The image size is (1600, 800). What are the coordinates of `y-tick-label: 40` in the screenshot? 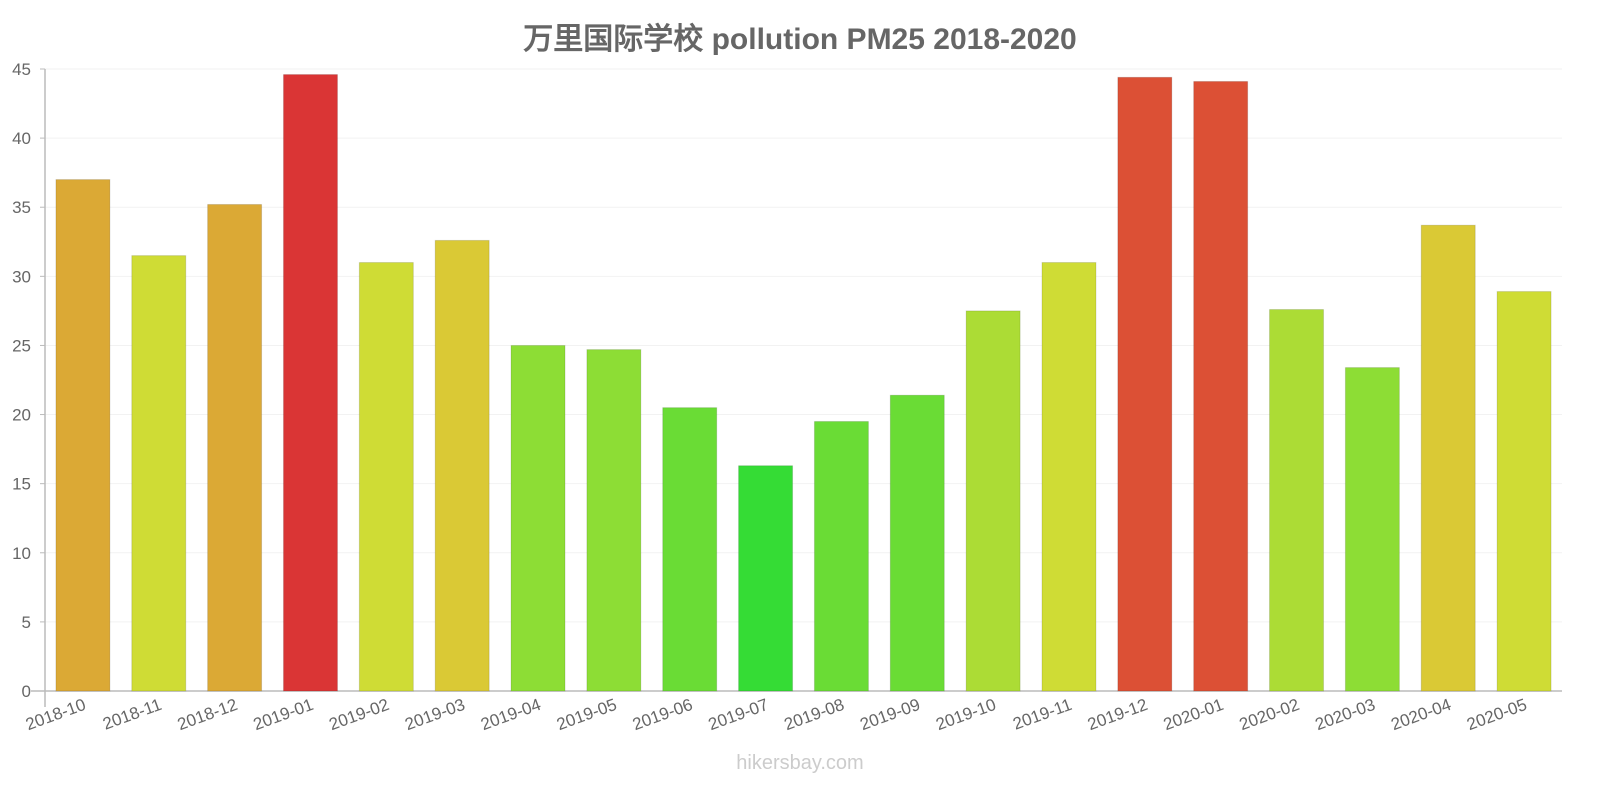 It's located at (21, 138).